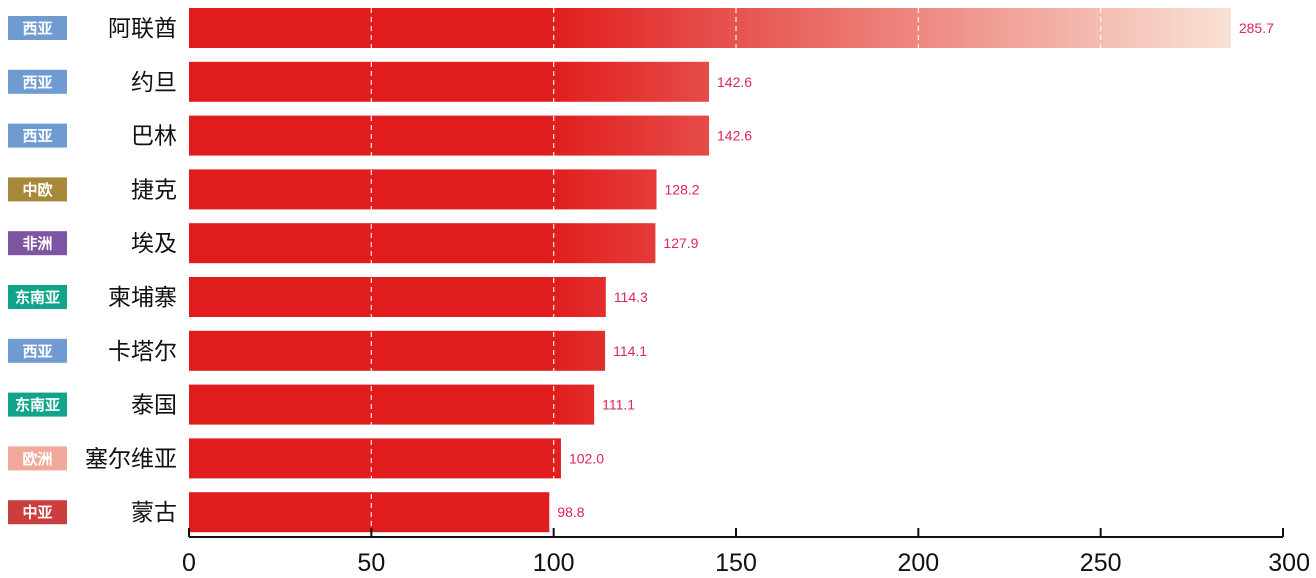 The width and height of the screenshot is (1316, 578). I want to click on country-label: 捷克, so click(154, 190).